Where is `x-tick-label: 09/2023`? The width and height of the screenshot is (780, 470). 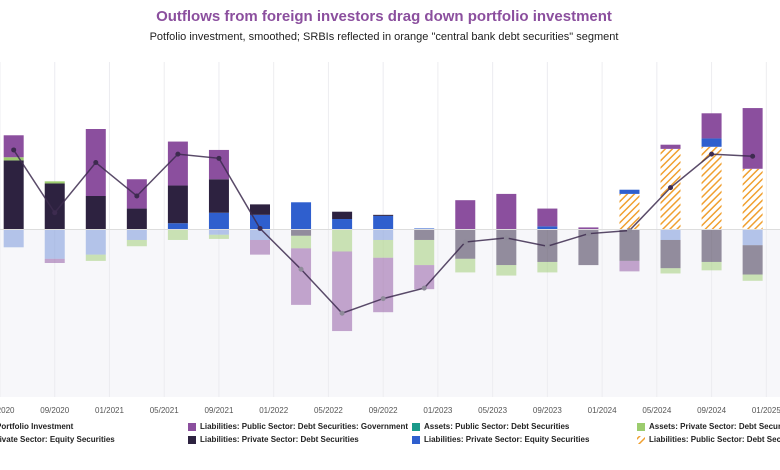
x-tick-label: 09/2023 is located at coordinates (547, 410).